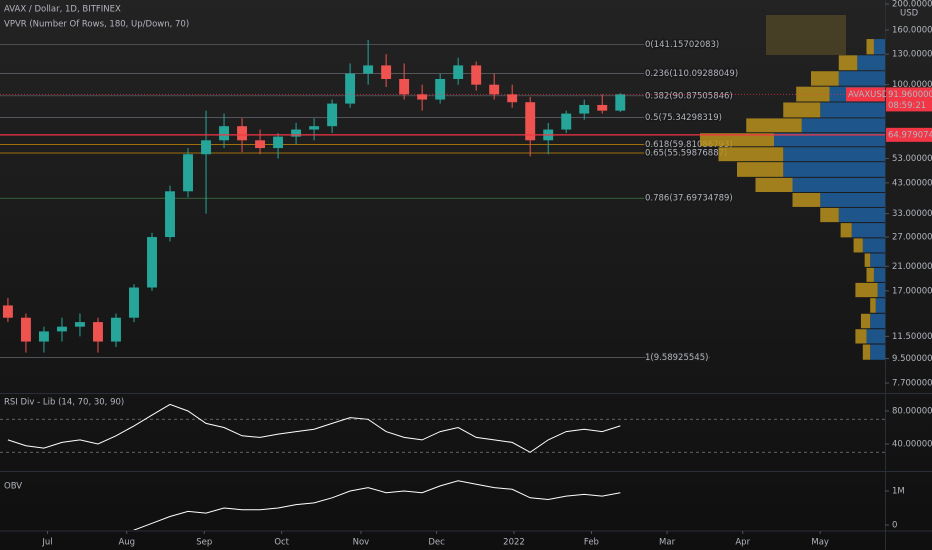  I want to click on y-tick-label: 0, so click(894, 526).